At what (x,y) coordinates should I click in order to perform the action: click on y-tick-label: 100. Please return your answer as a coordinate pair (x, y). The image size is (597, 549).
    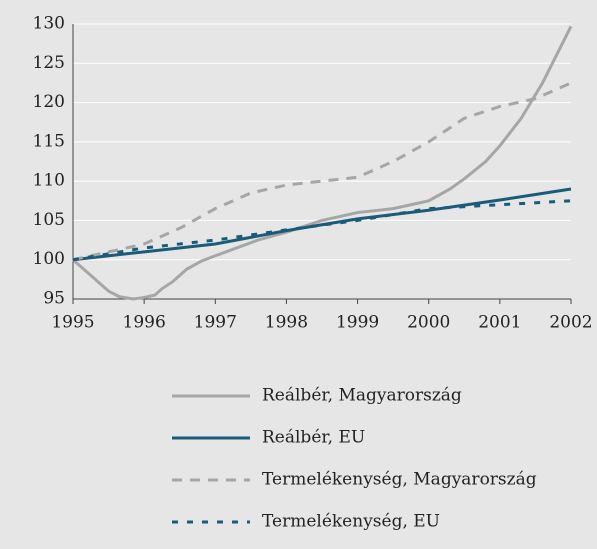
    Looking at the image, I should click on (49, 259).